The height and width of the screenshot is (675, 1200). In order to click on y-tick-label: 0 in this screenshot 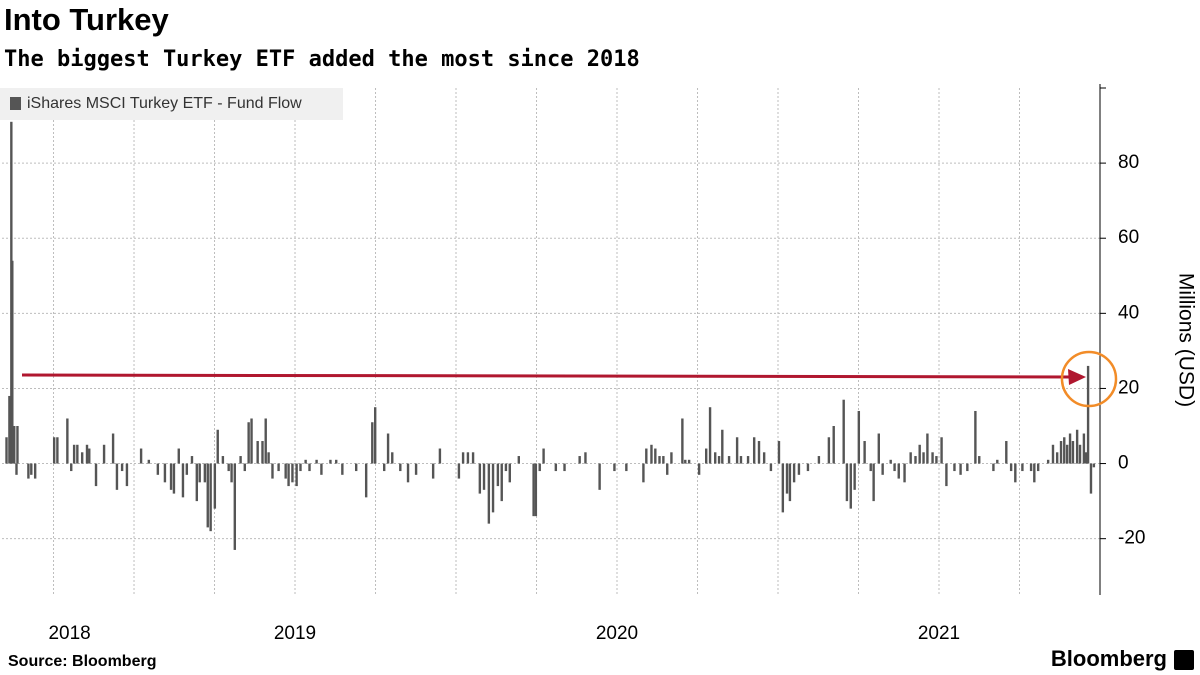, I will do `click(1123, 463)`.